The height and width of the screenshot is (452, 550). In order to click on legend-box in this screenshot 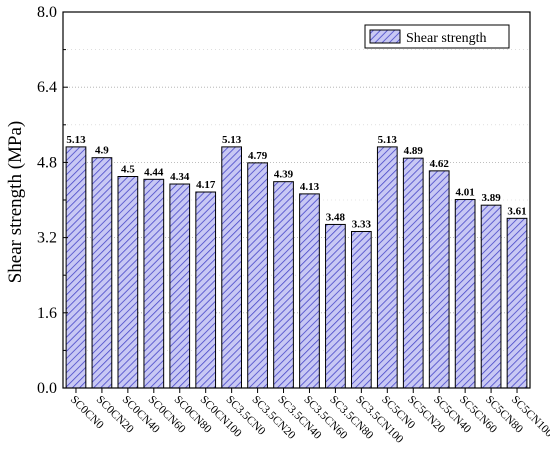, I will do `click(437, 36)`.